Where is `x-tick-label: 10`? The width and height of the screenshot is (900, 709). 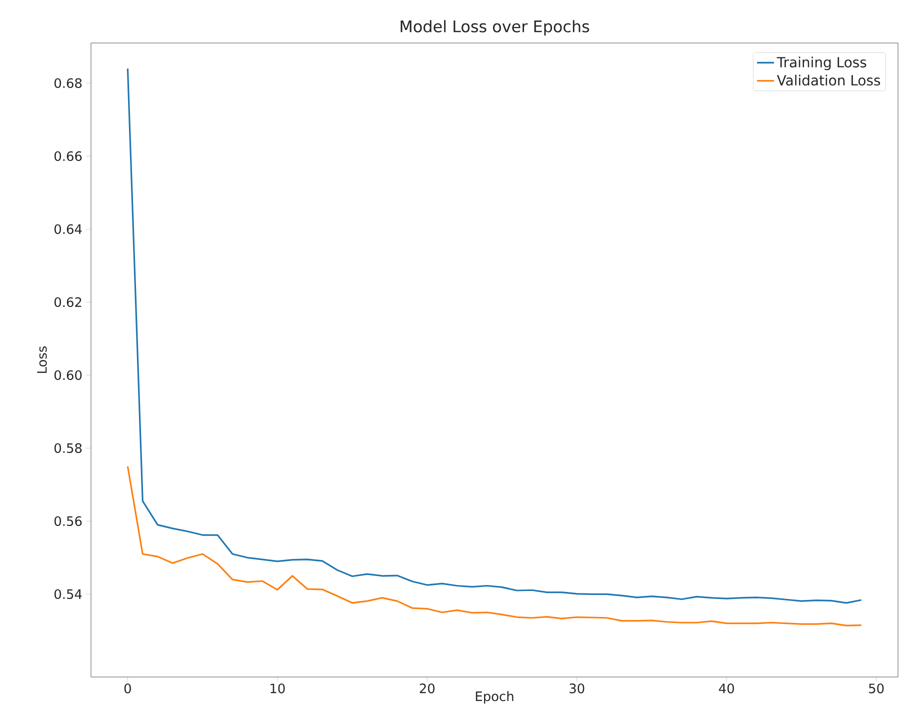
x-tick-label: 10 is located at coordinates (277, 689).